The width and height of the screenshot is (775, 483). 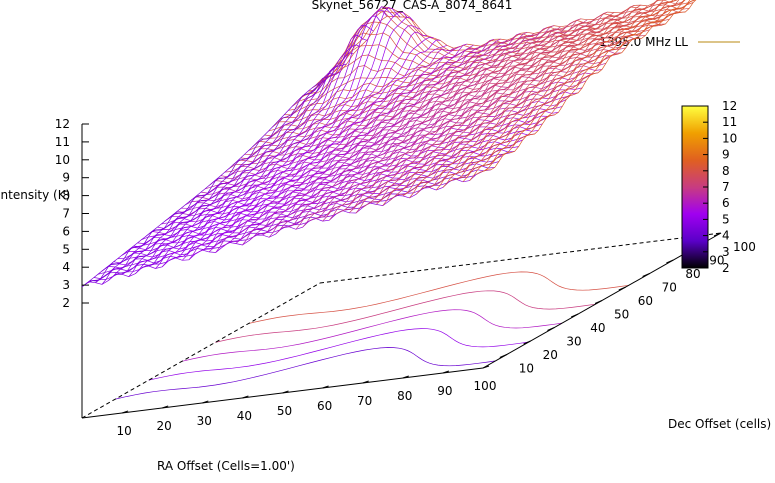 What do you see at coordinates (729, 106) in the screenshot?
I see `colorbar-tick-label: 12` at bounding box center [729, 106].